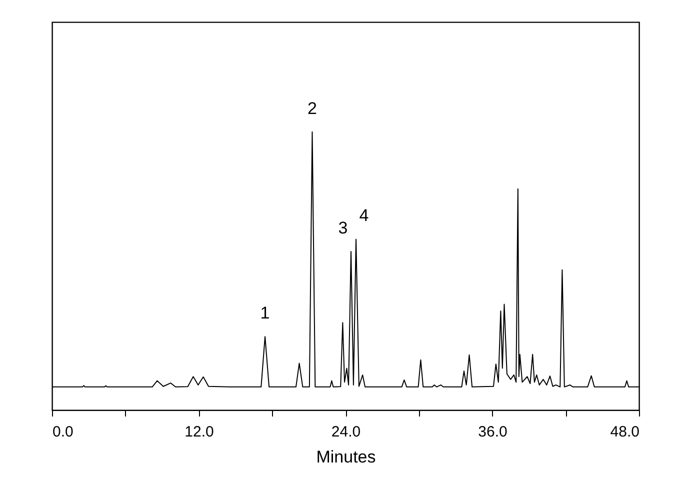  What do you see at coordinates (343, 228) in the screenshot?
I see `annotation: 3` at bounding box center [343, 228].